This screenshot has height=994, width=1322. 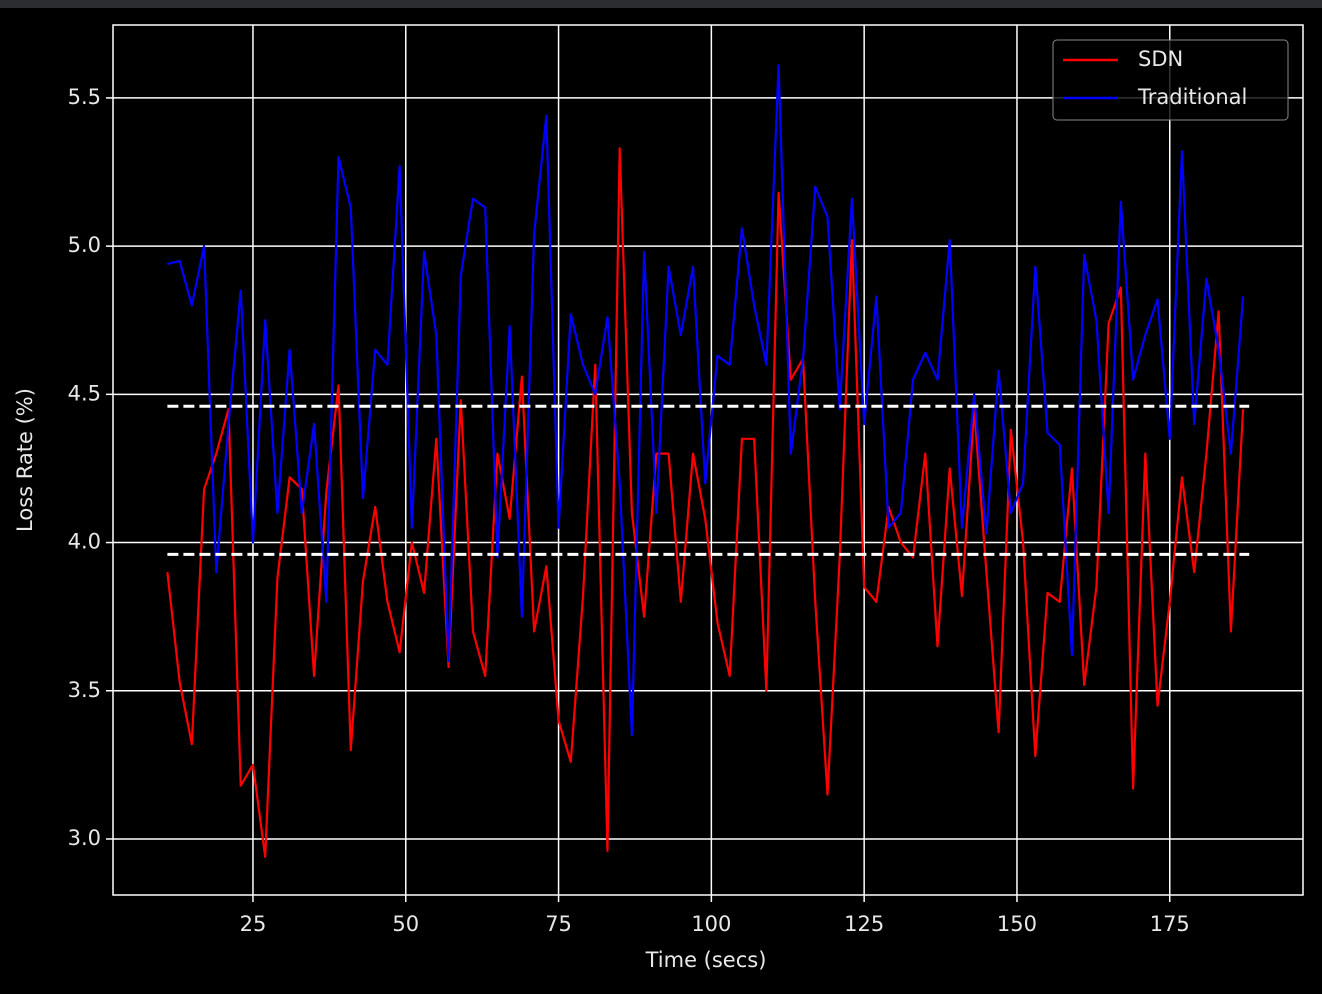 I want to click on legend-label: SDN, so click(x=1160, y=59).